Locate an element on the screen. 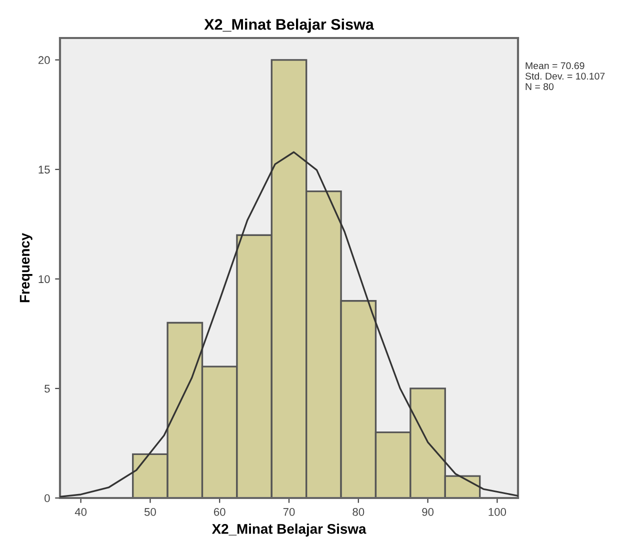 The image size is (637, 551). x-tick-label: 50 is located at coordinates (150, 512).